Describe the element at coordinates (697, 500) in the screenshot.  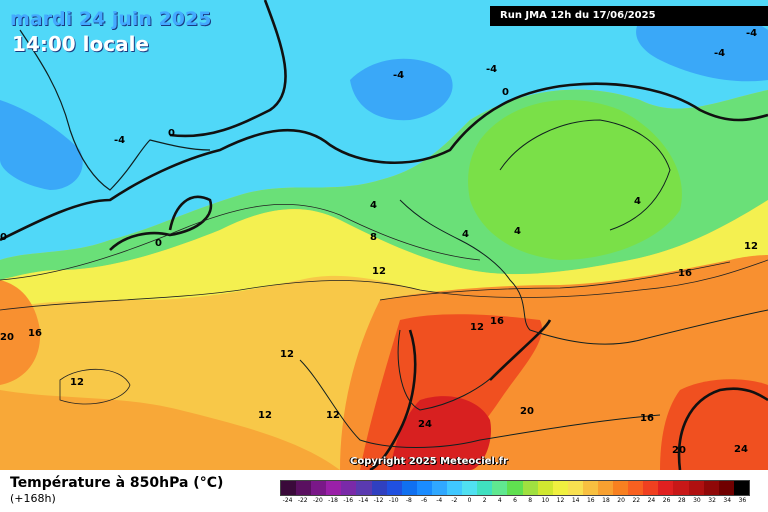
I see `legend-tick-label: 30` at that location.